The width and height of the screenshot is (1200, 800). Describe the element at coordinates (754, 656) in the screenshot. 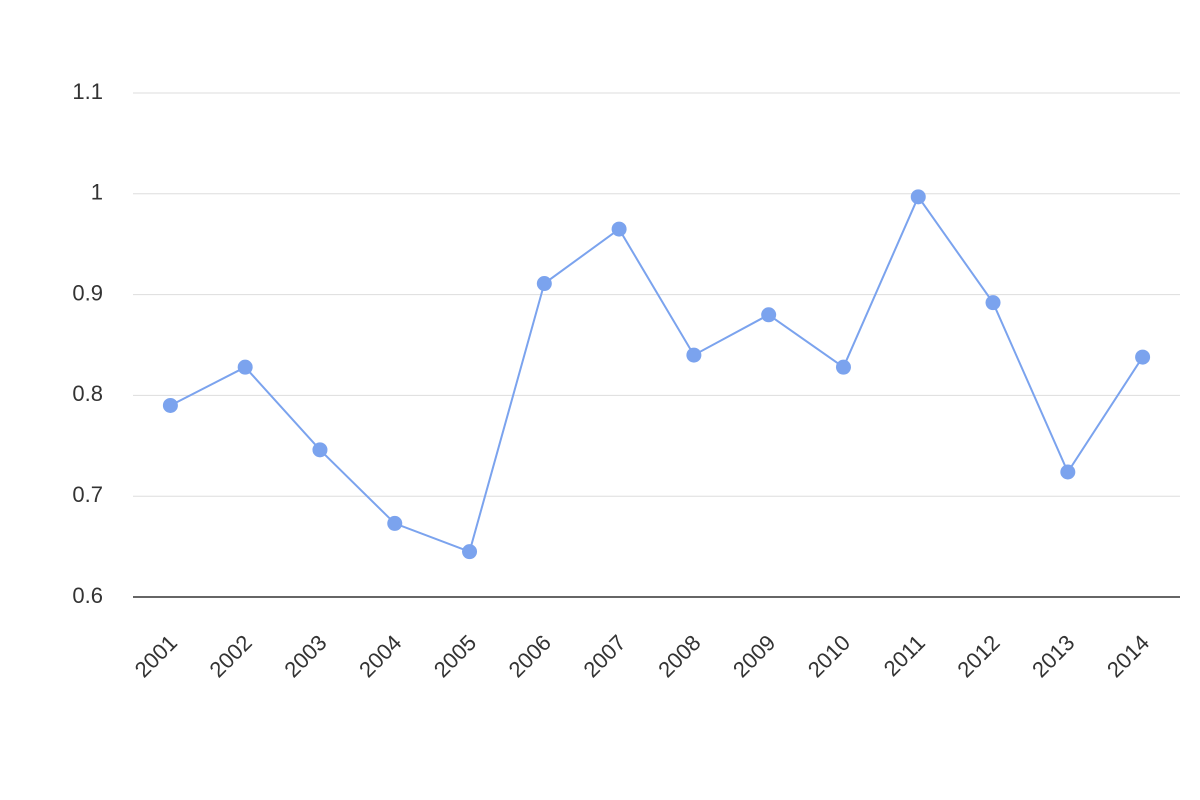

I see `x-tick-label: 2009` at that location.